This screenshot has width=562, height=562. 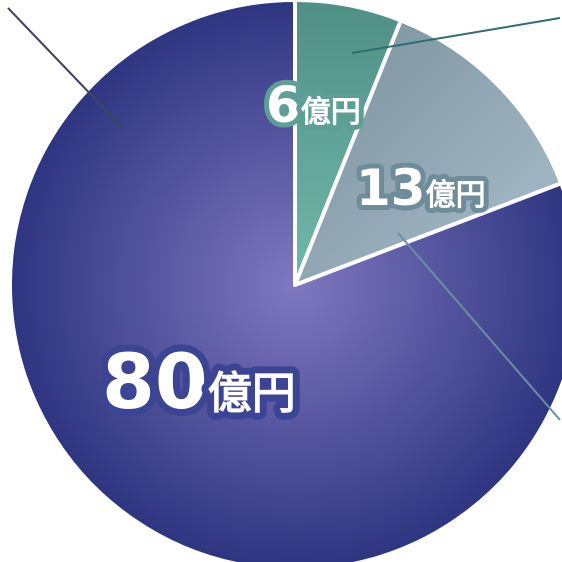 I want to click on data-label-6: 6億円, so click(x=313, y=105).